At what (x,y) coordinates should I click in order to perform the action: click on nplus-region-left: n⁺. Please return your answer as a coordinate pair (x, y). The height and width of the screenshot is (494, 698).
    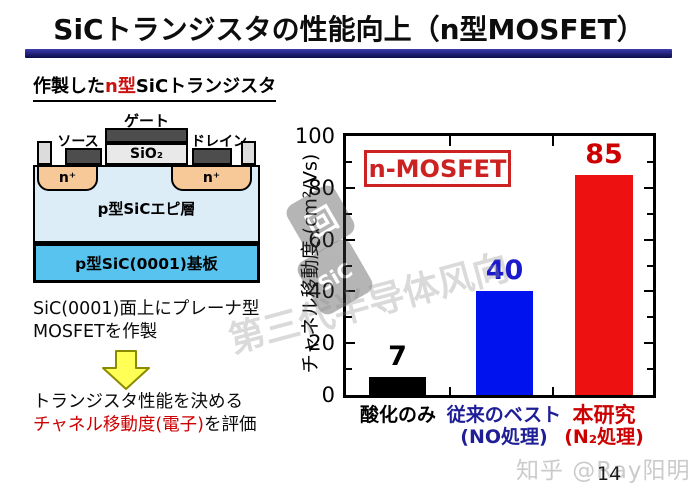
    Looking at the image, I should click on (67, 178).